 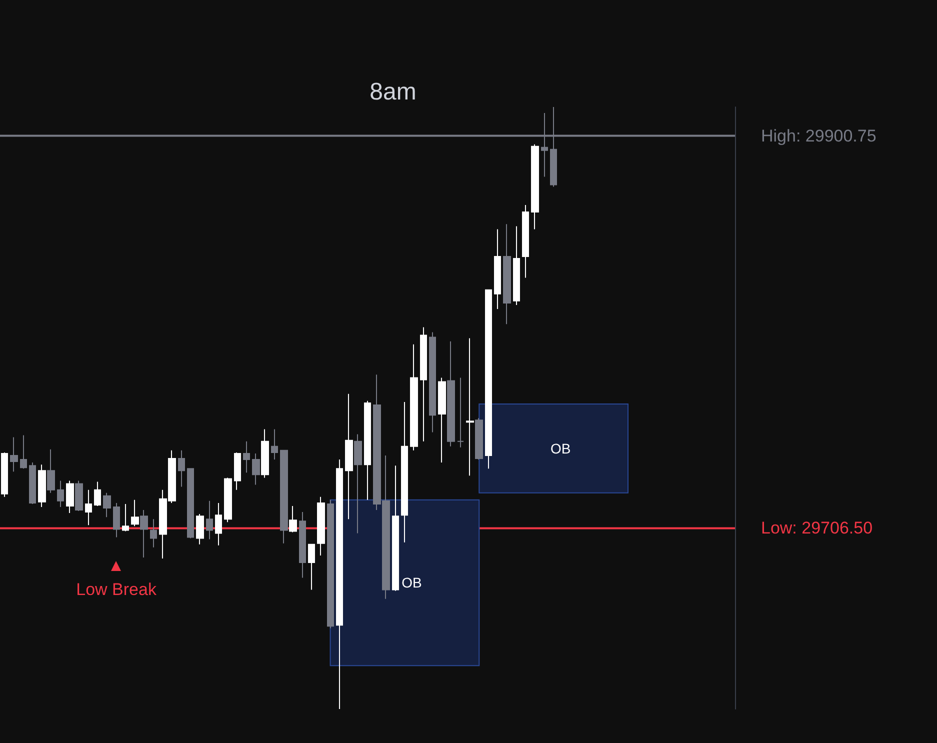 What do you see at coordinates (817, 528) in the screenshot?
I see `y-tick-label: Low: 29706.50` at bounding box center [817, 528].